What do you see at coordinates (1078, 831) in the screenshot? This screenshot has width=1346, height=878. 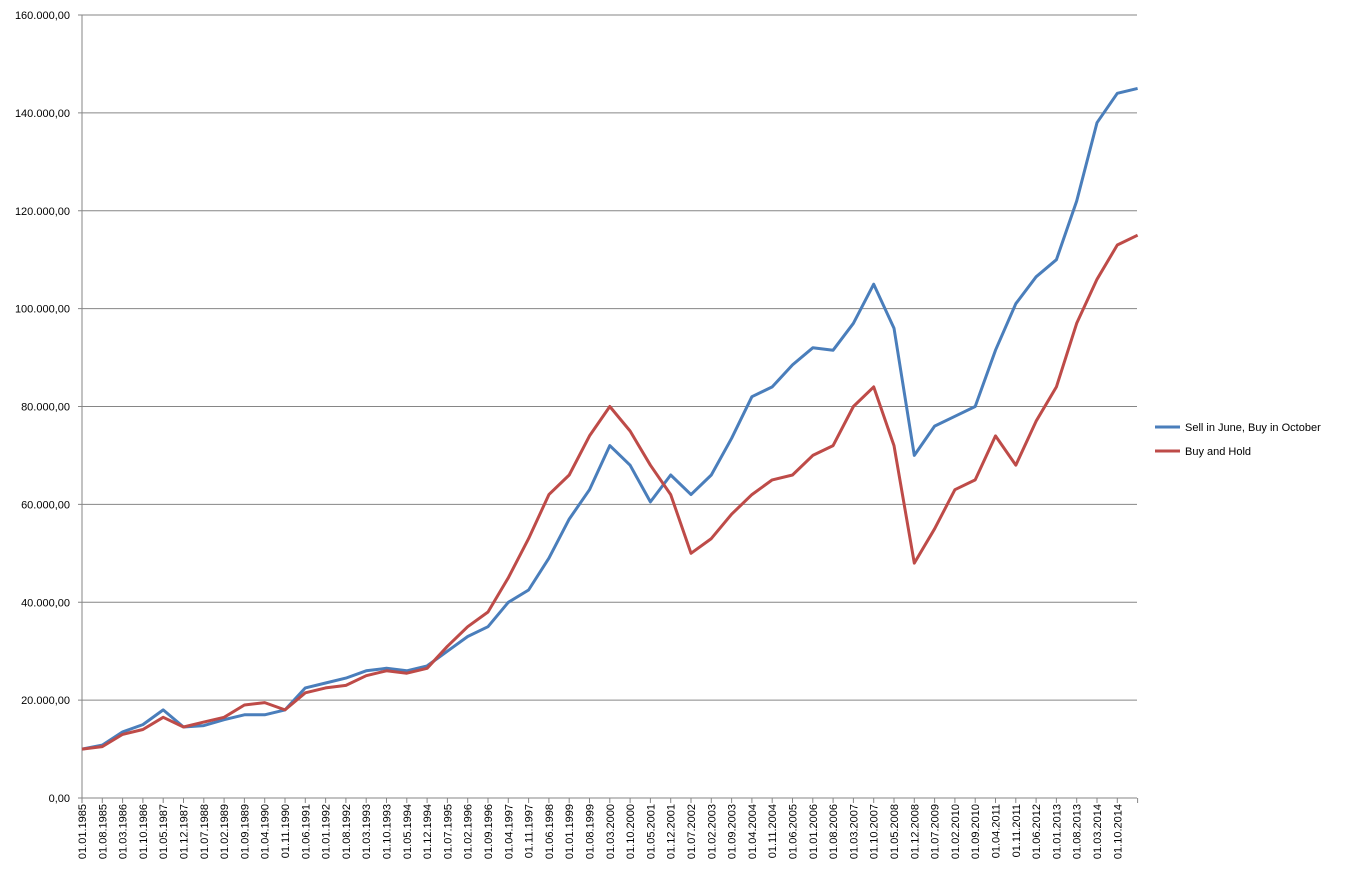 I see `x-tick-label: 01.08.2013` at bounding box center [1078, 831].